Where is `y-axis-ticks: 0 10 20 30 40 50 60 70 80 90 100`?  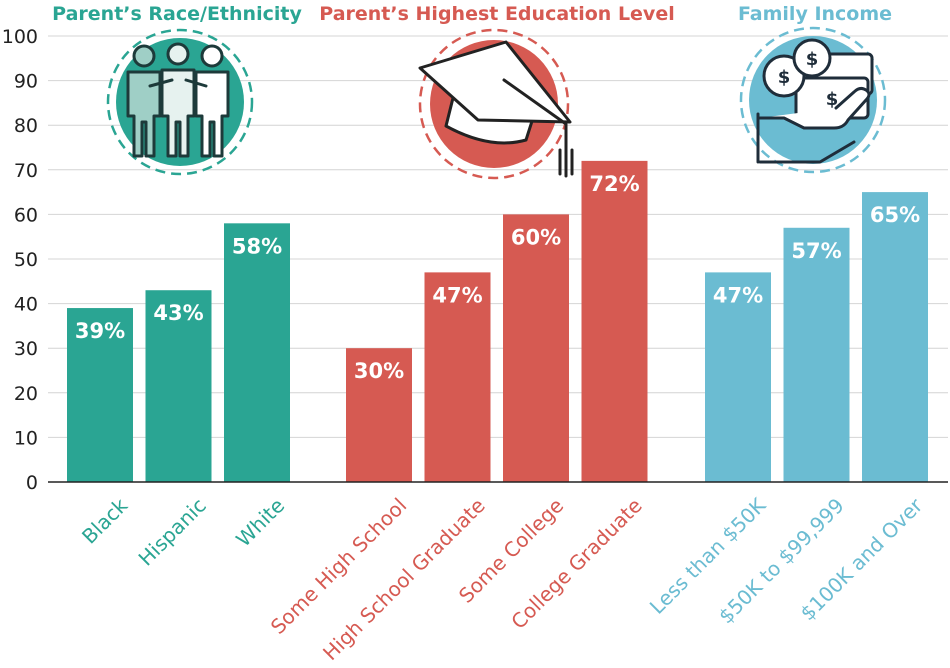 y-axis-ticks: 0 10 20 30 40 50 60 70 80 90 100 is located at coordinates (20, 260).